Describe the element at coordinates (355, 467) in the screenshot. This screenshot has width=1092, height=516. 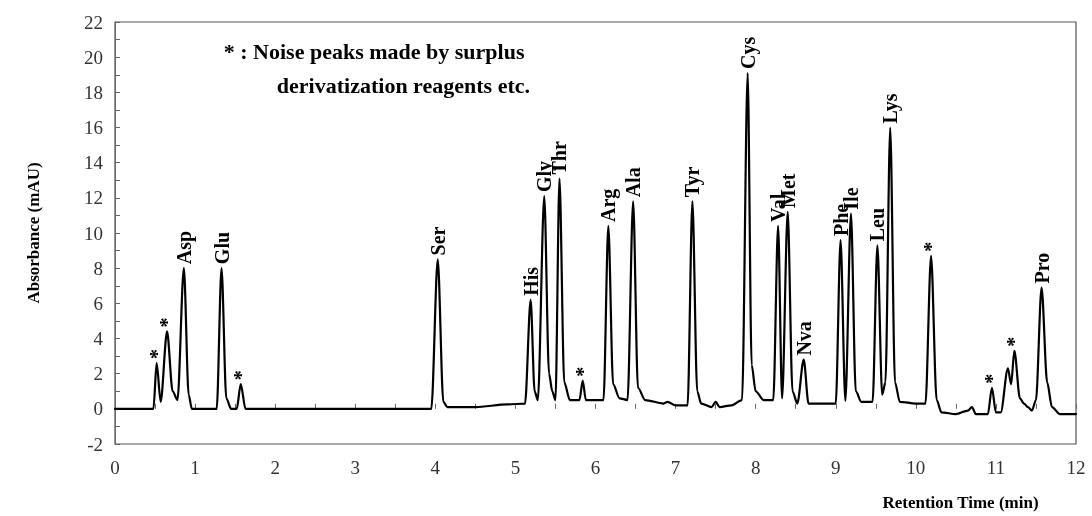
I see `x-tick-label: 3` at that location.